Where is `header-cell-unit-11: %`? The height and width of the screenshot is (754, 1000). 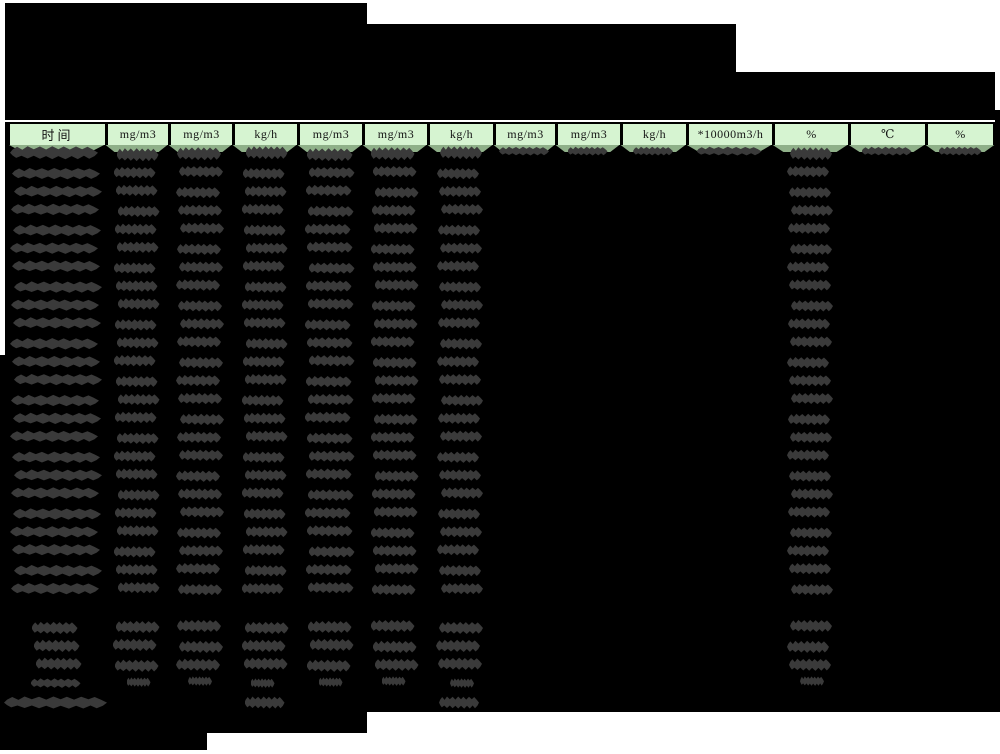
header-cell-unit-11: % is located at coordinates (810, 134).